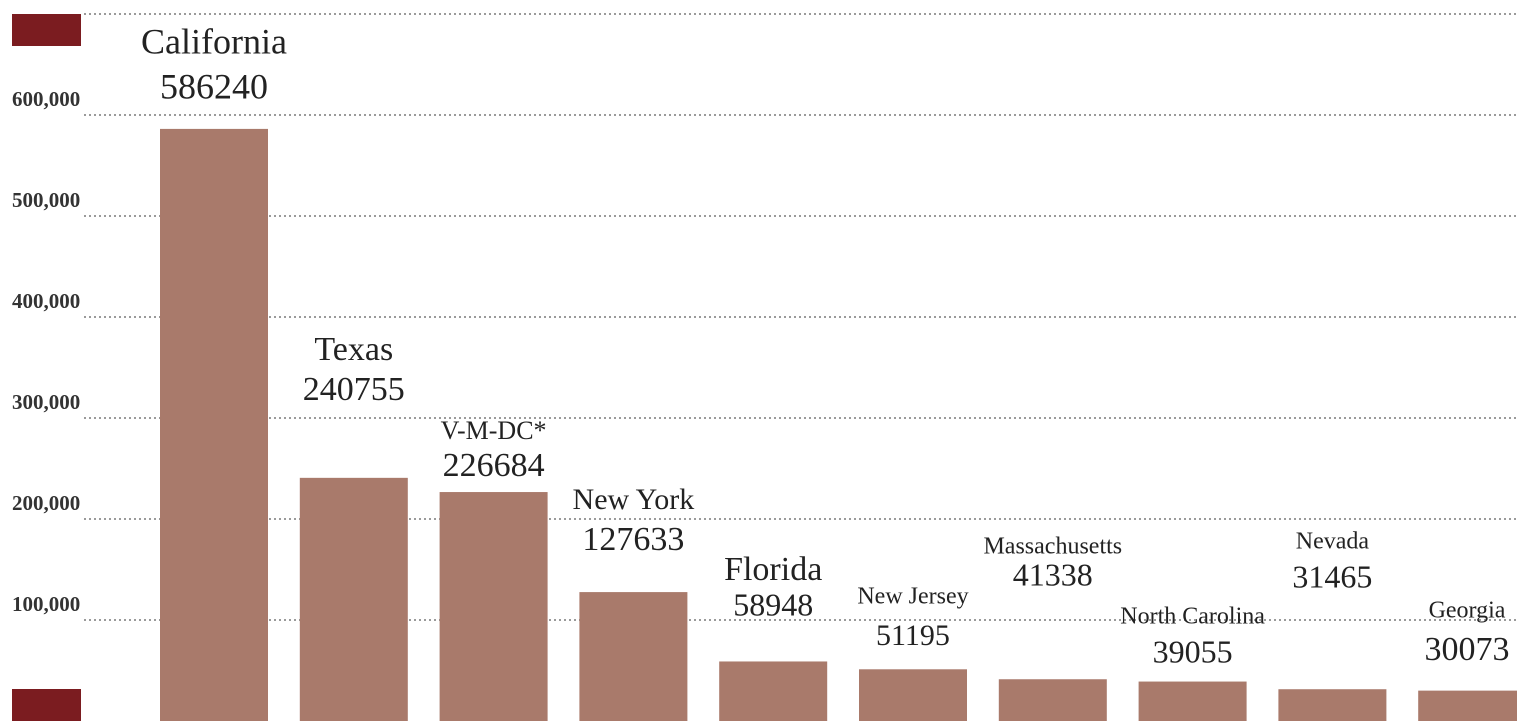 The height and width of the screenshot is (721, 1517). Describe the element at coordinates (46, 301) in the screenshot. I see `y-tick-label: 400,000` at that location.